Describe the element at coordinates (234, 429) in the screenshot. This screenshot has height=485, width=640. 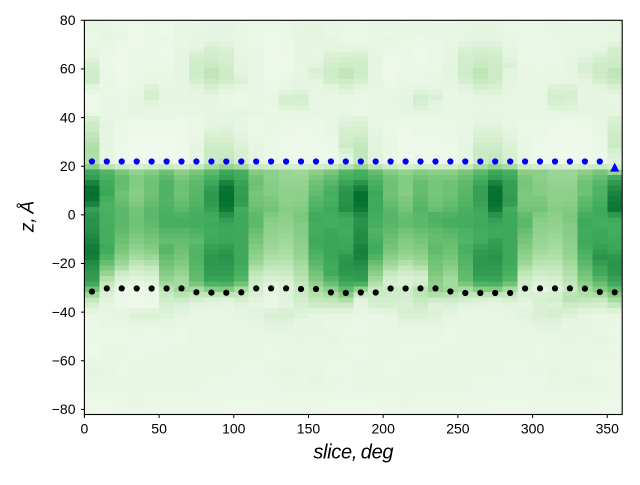
I see `svg-text: 100` at that location.